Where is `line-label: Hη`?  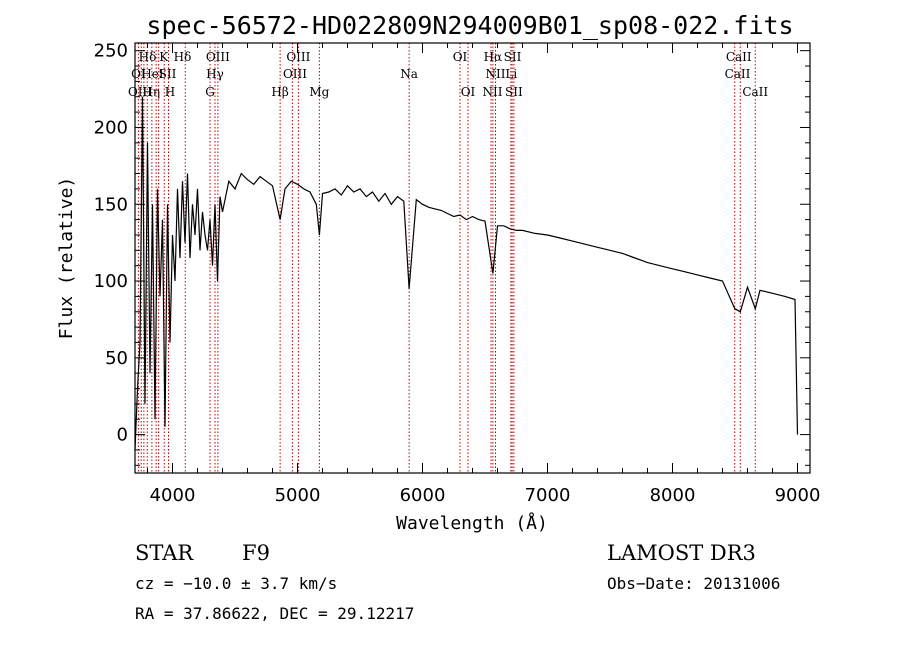
line-label: Hη is located at coordinates (151, 92).